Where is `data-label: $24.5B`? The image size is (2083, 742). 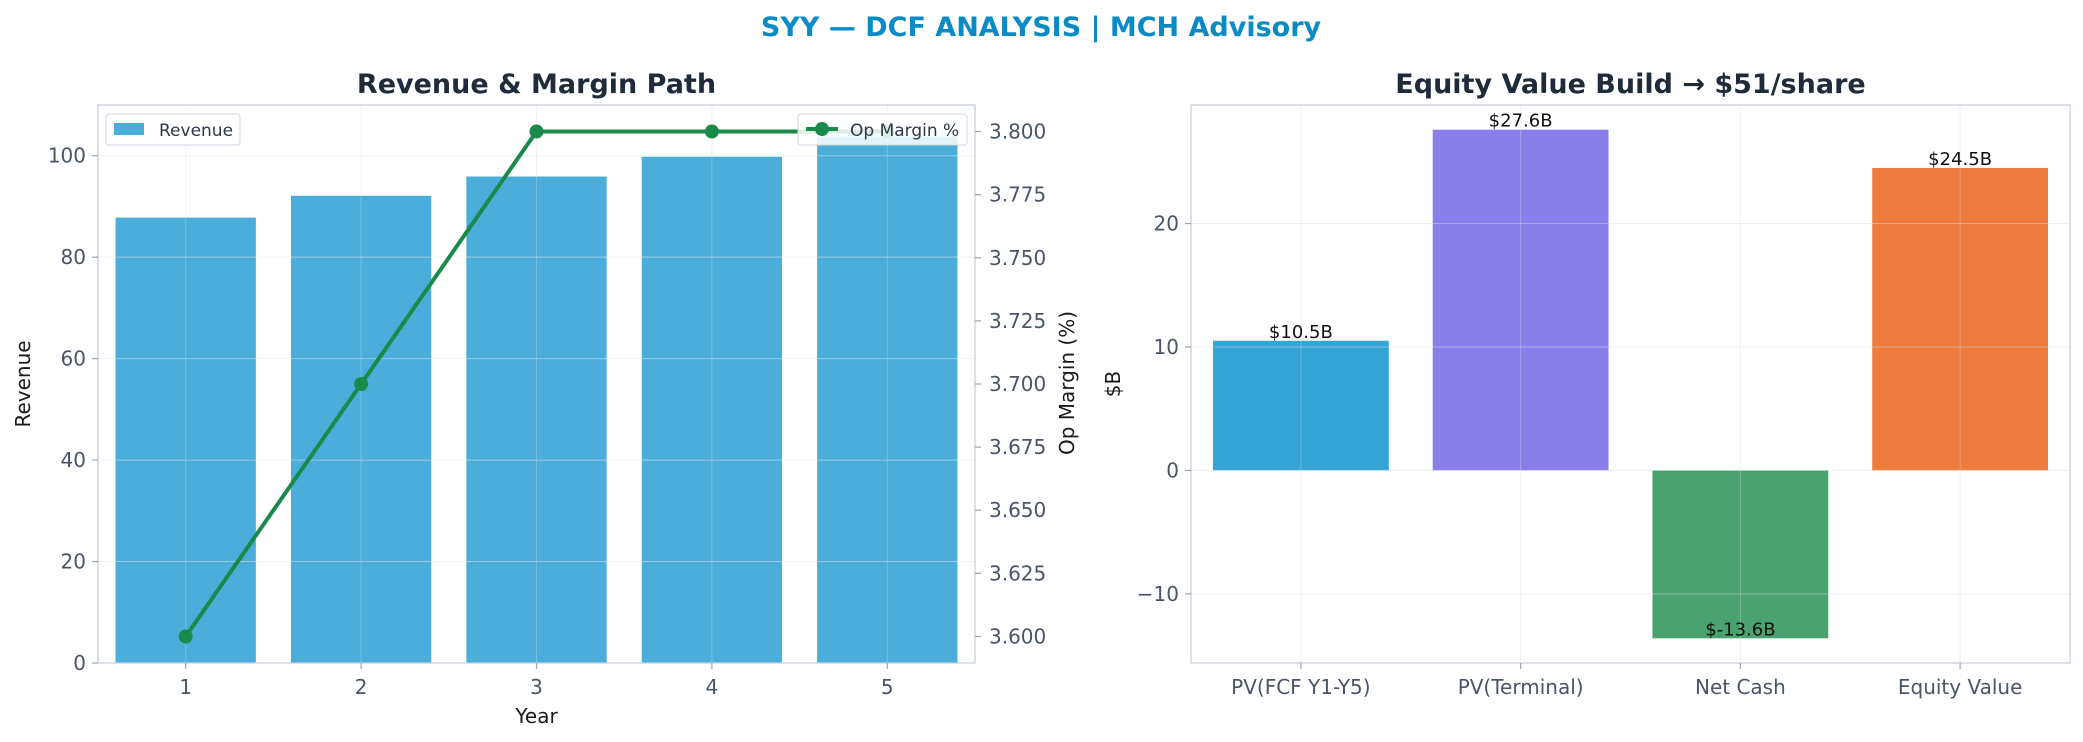 data-label: $24.5B is located at coordinates (1960, 159).